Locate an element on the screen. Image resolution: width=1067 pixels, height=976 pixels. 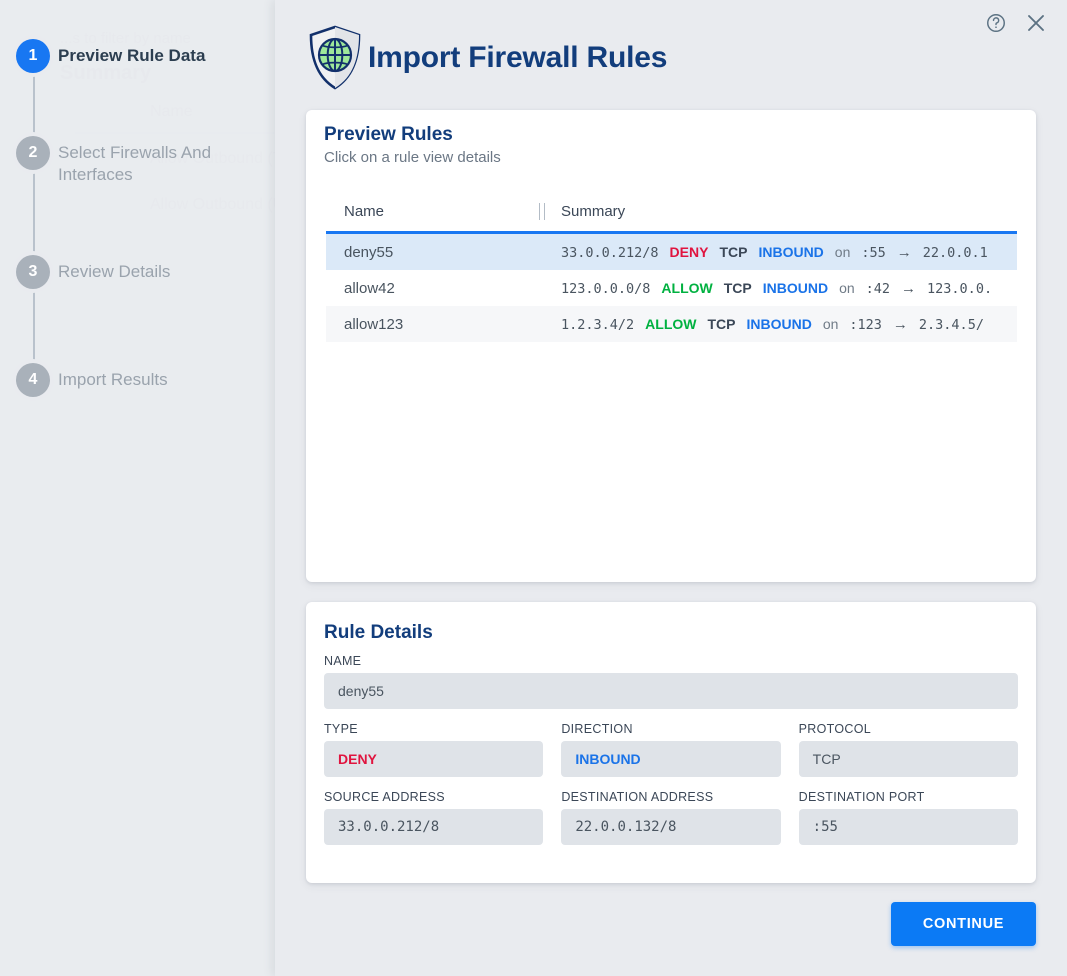
field-group-destination-address: DESTINATION ADDRESS 22.0.0.132/8 is located at coordinates (671, 817).